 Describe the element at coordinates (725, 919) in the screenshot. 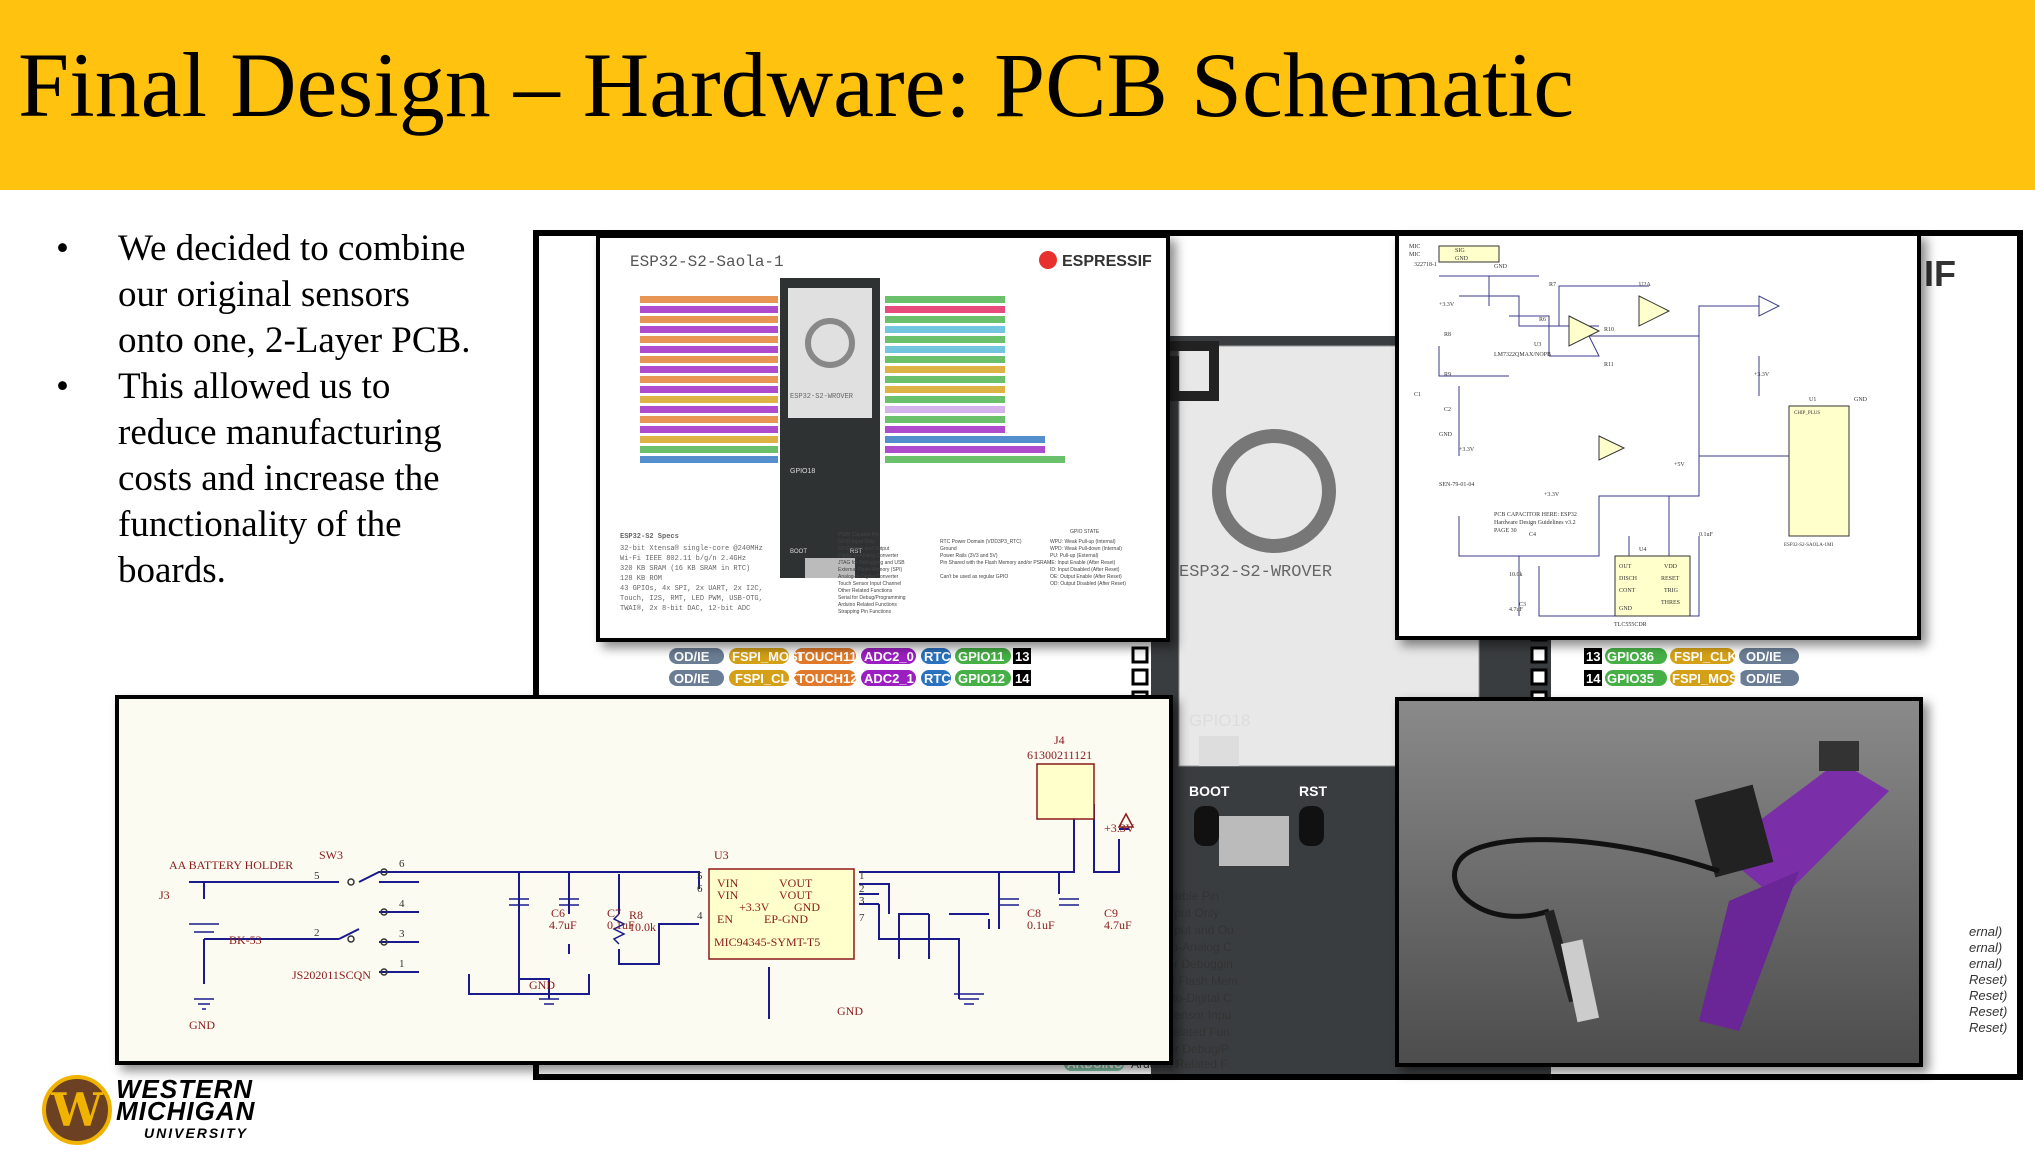

I see `svg-text: EN` at that location.